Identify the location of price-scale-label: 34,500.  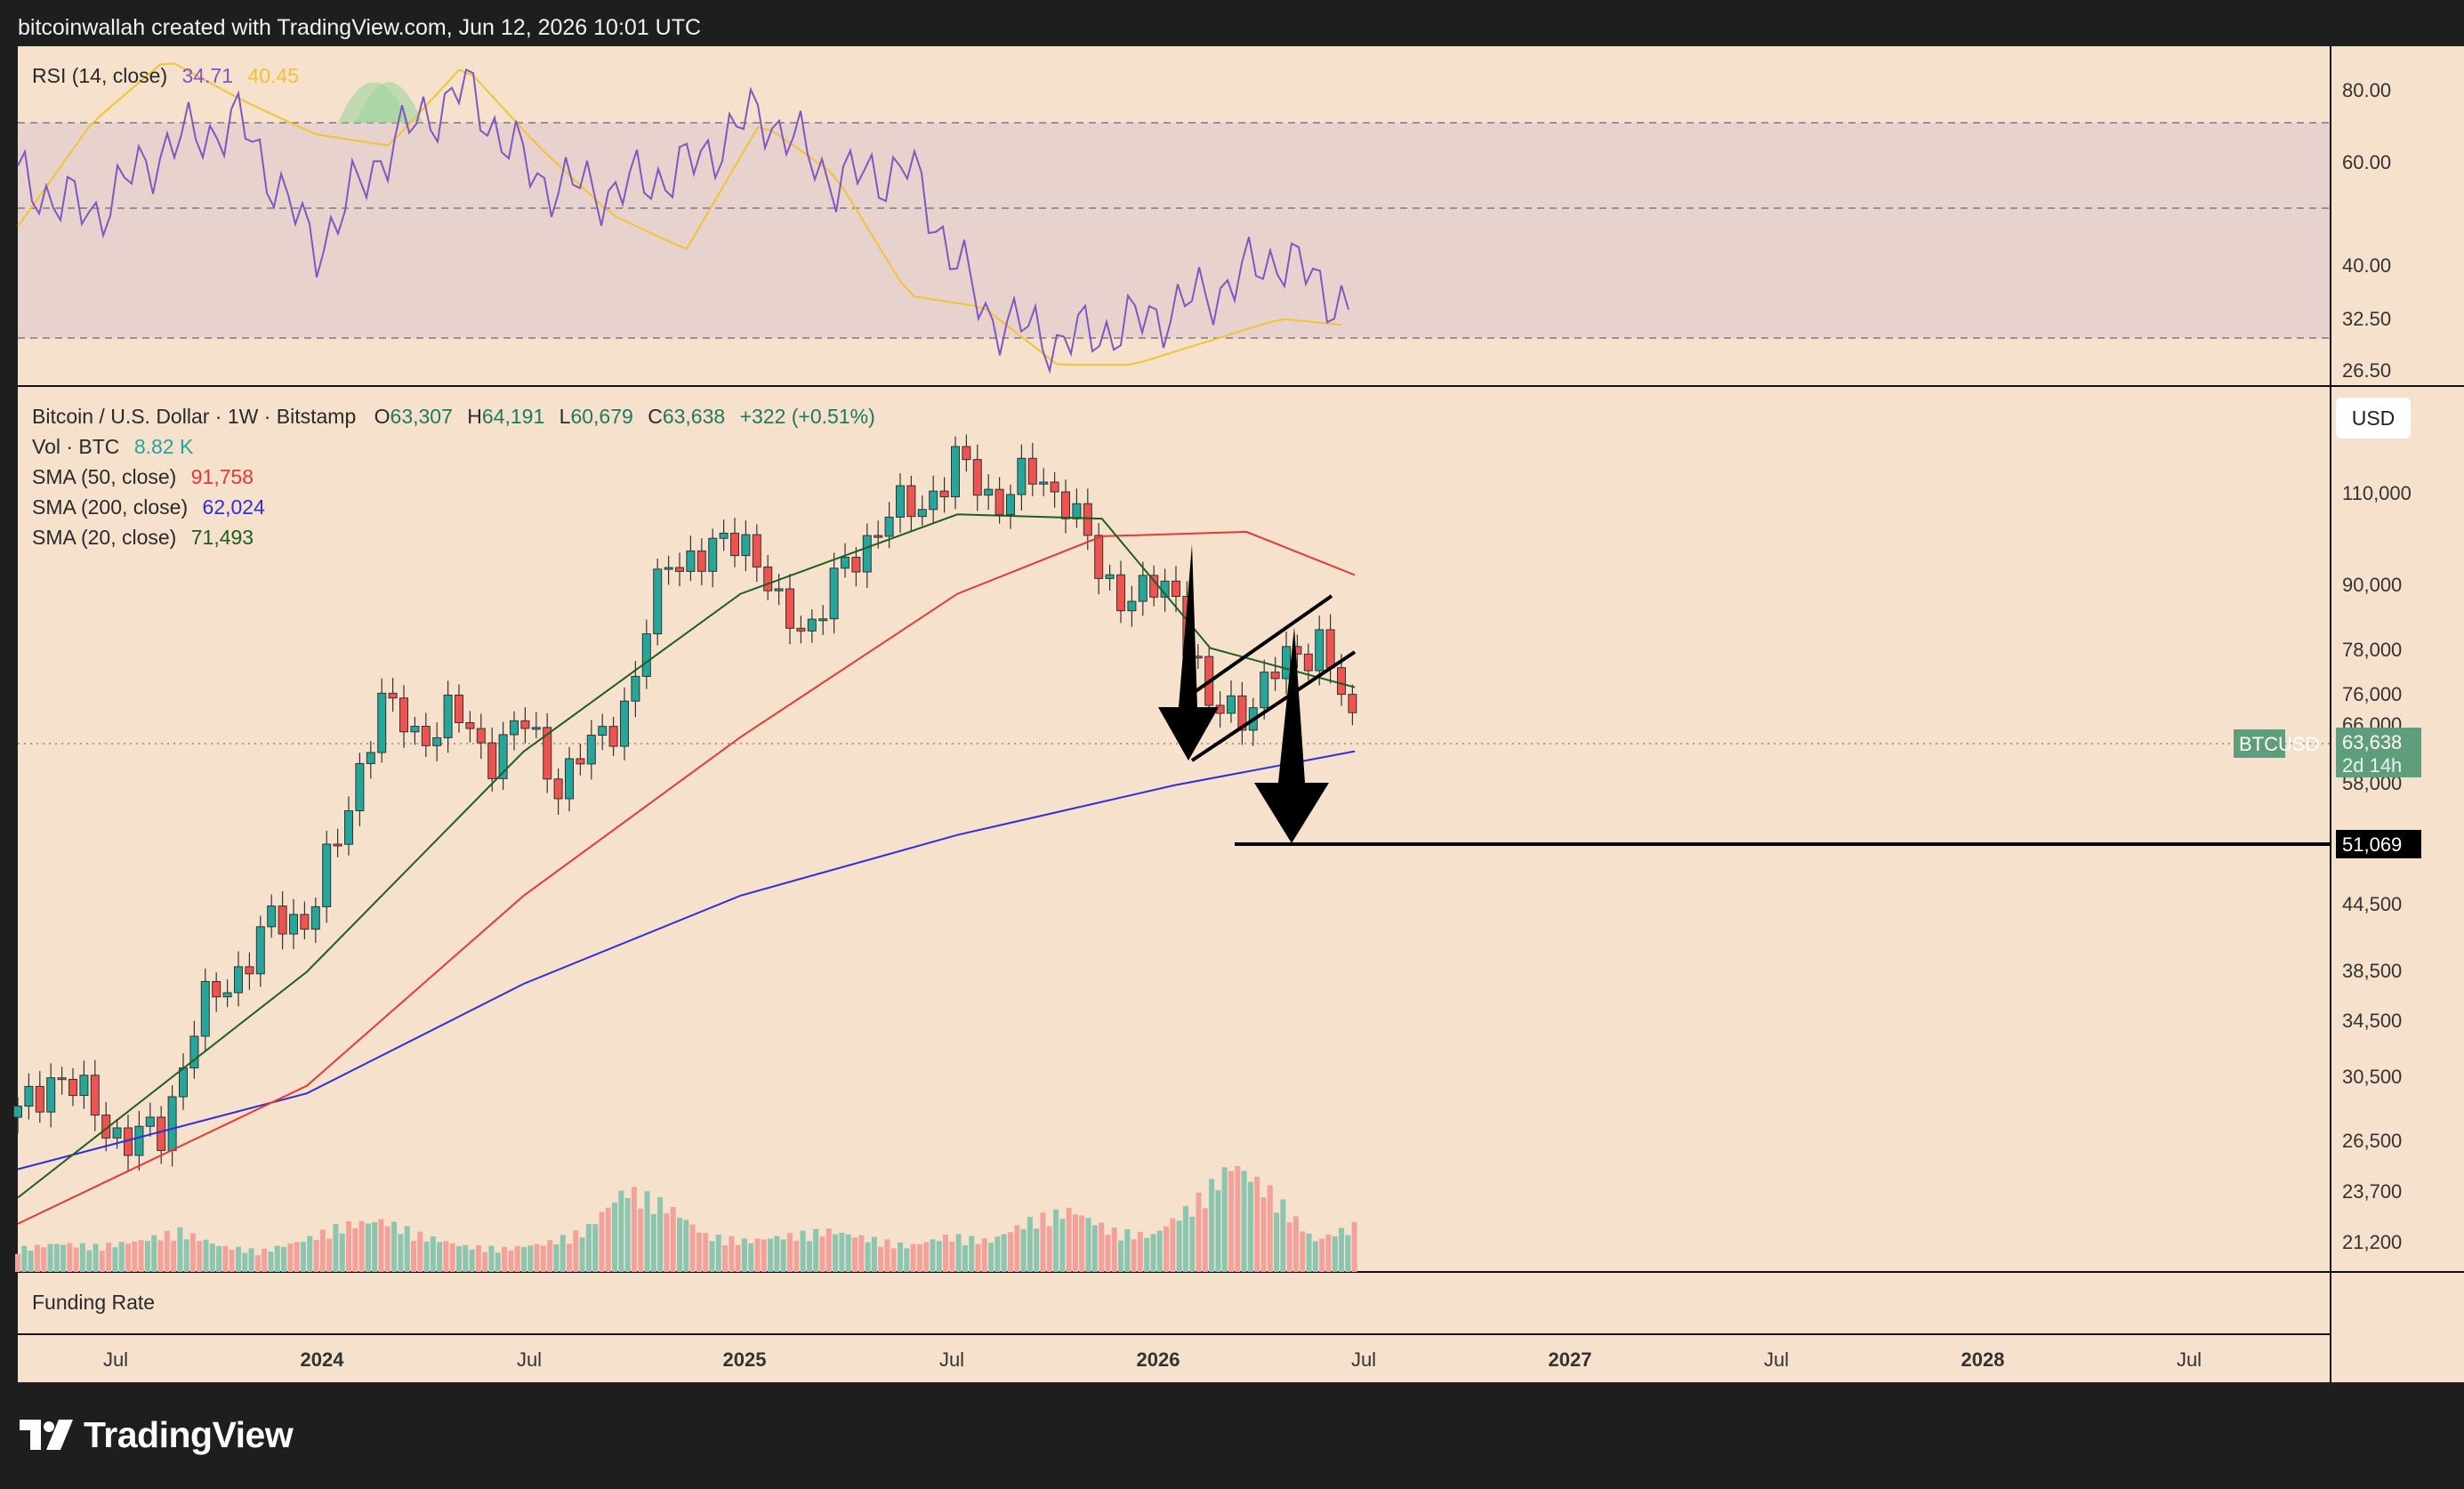
(2372, 1021).